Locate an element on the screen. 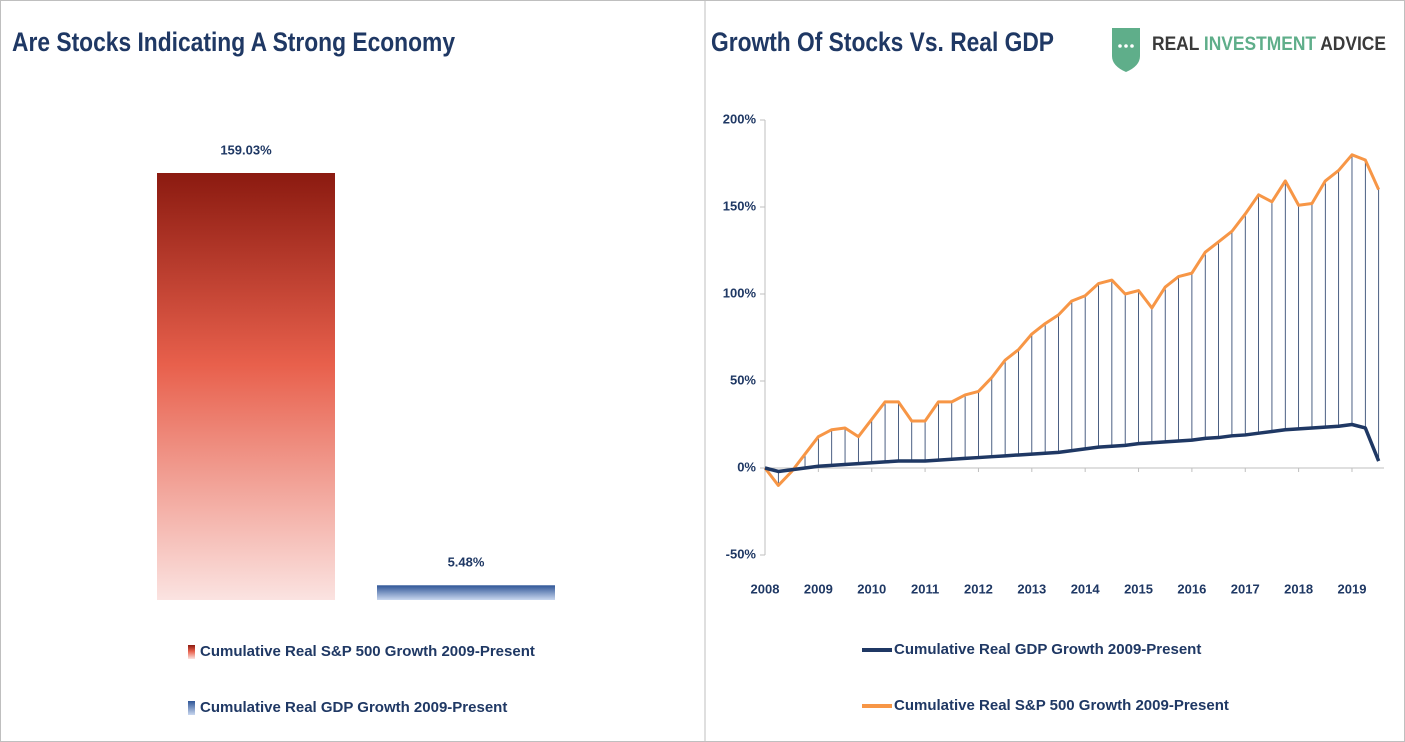  y-tick-label: 100% is located at coordinates (740, 292).